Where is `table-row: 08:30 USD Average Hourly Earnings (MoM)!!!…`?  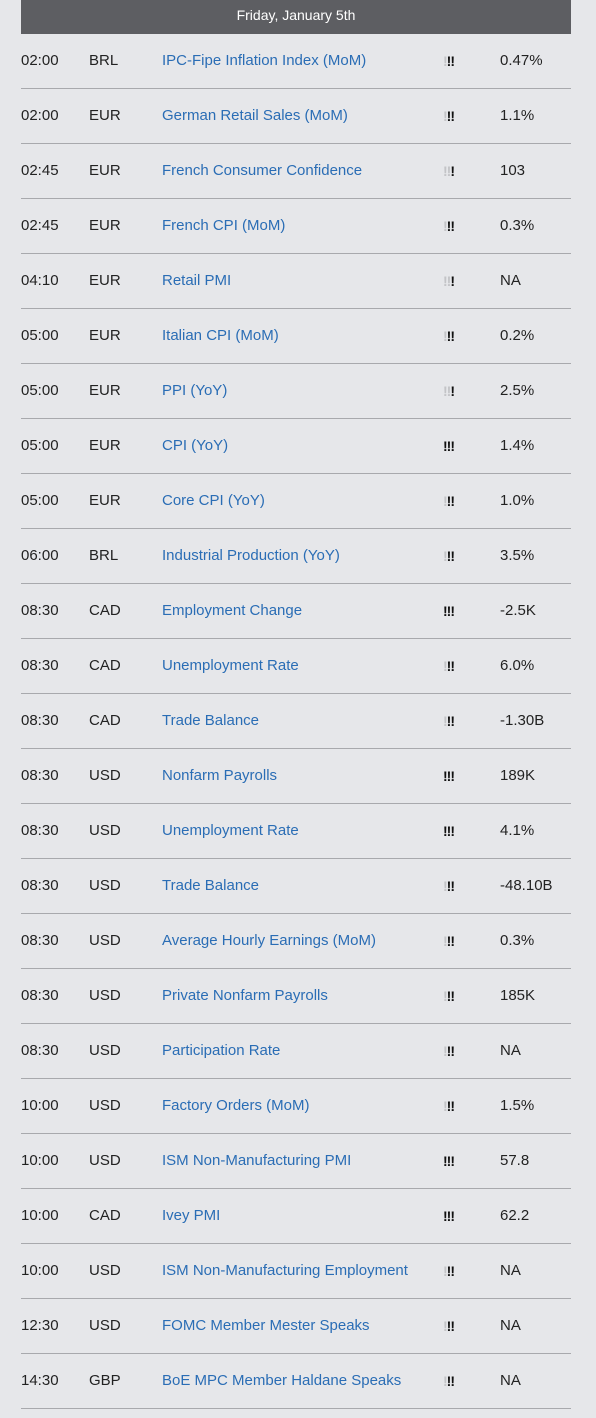
table-row: 08:30 USD Average Hourly Earnings (MoM)!!!… is located at coordinates (296, 941).